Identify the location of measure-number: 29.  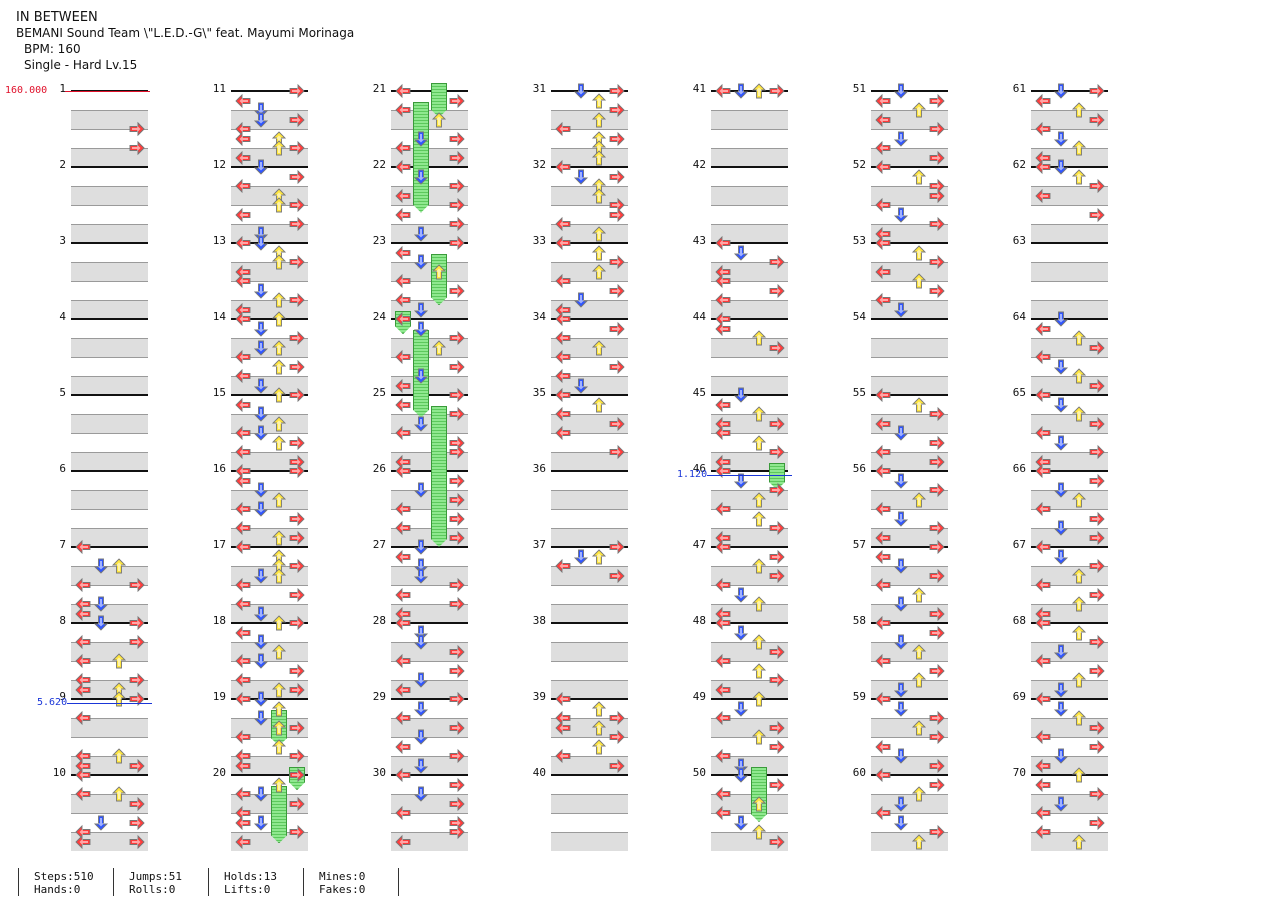
(379, 696).